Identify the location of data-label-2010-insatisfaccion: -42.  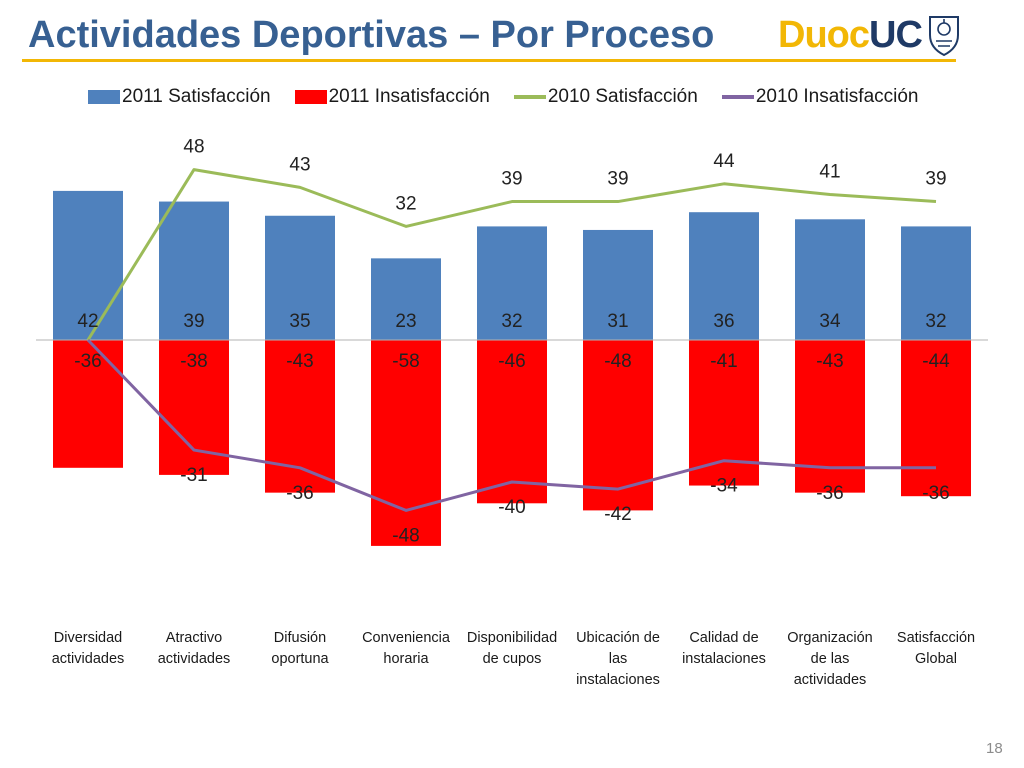
(617, 514).